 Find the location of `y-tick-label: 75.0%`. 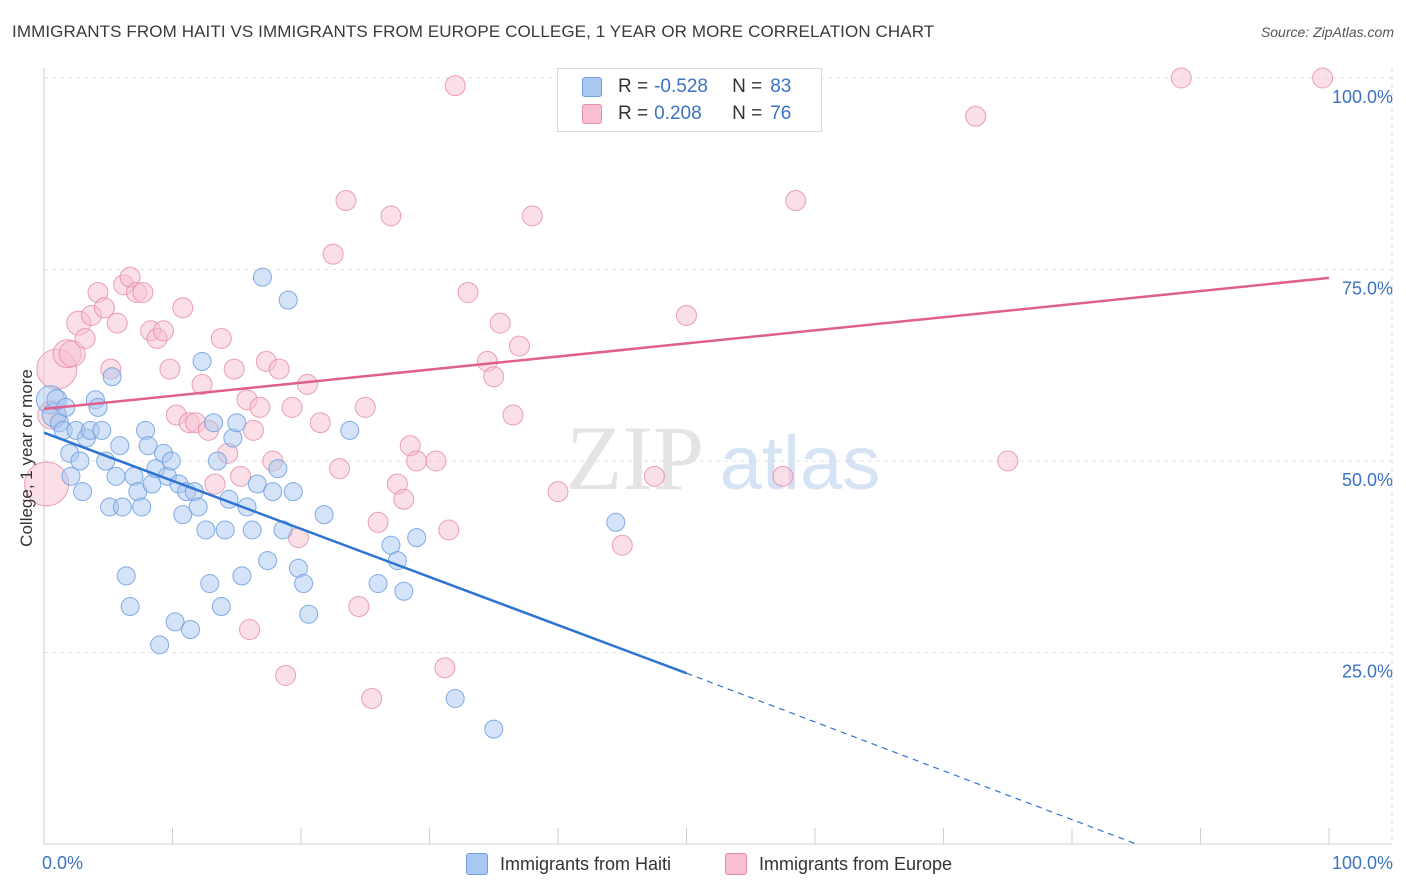

y-tick-label: 75.0% is located at coordinates (1367, 289).